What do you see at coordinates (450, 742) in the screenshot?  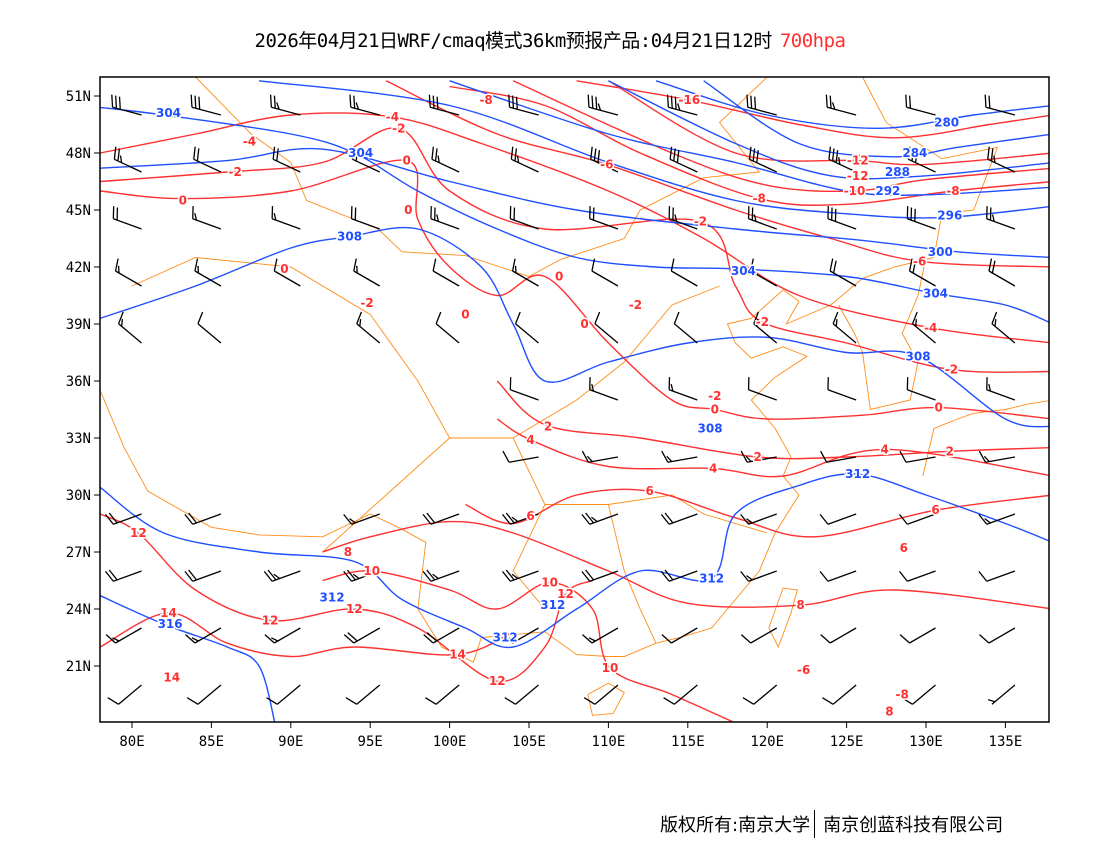 I see `lon-tick-label: 100E` at bounding box center [450, 742].